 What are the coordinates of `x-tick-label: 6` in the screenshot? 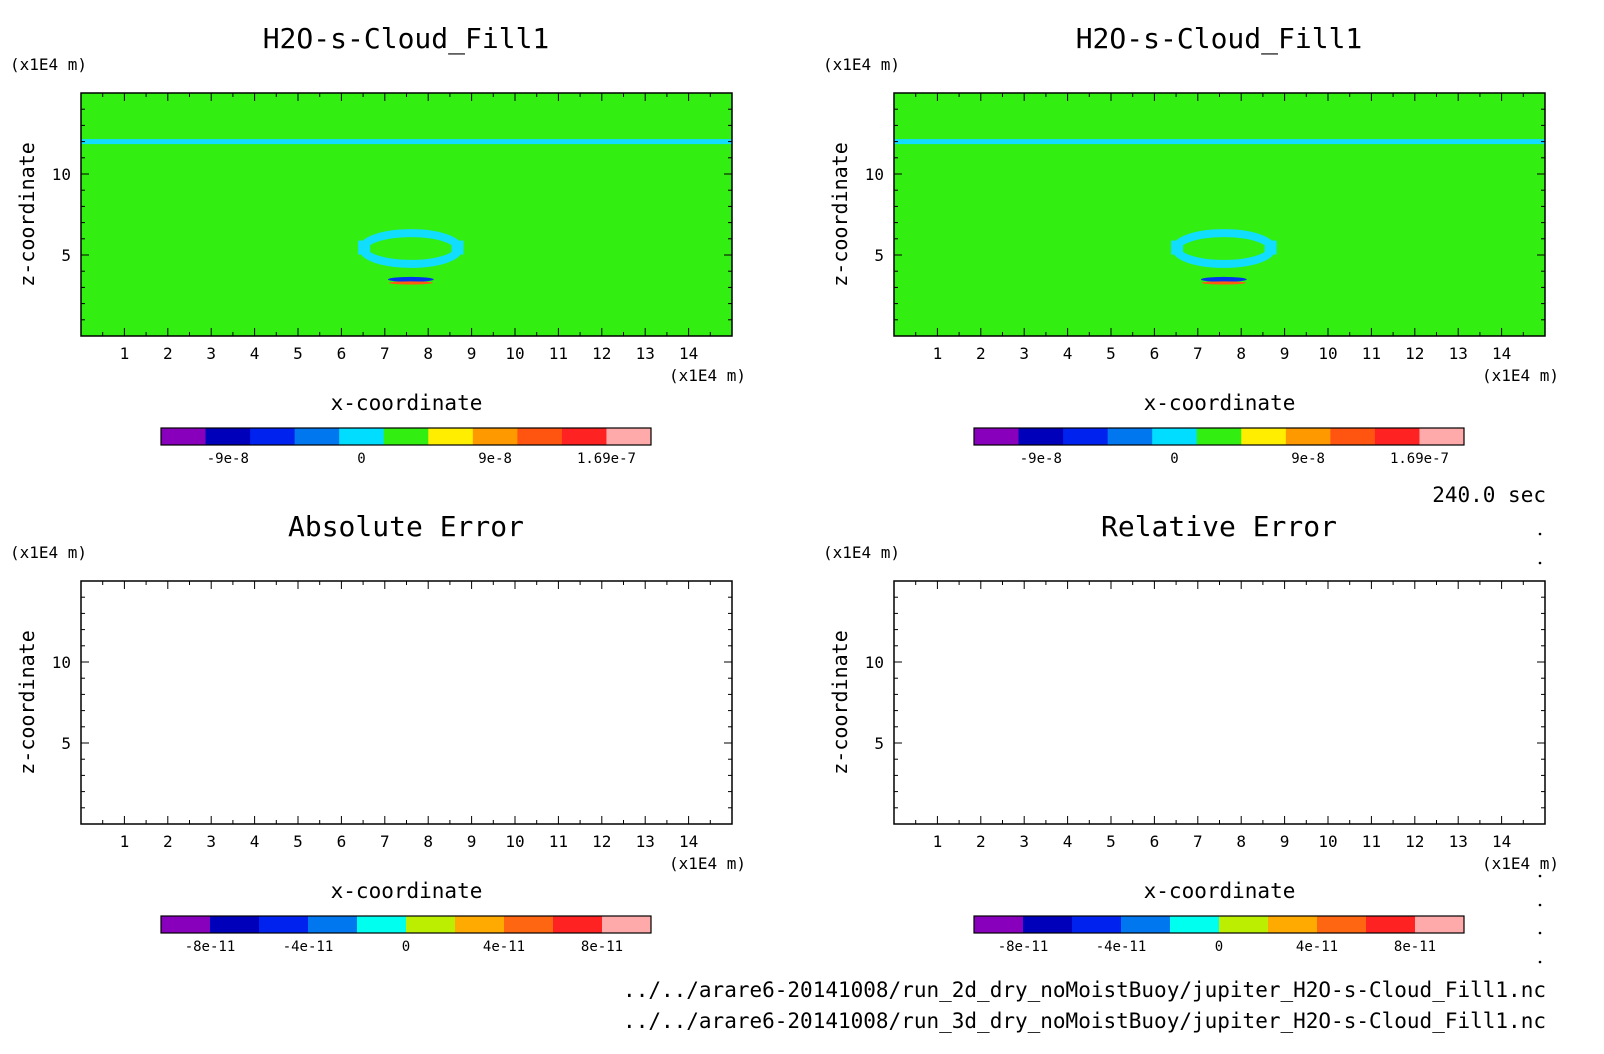 It's located at (342, 841).